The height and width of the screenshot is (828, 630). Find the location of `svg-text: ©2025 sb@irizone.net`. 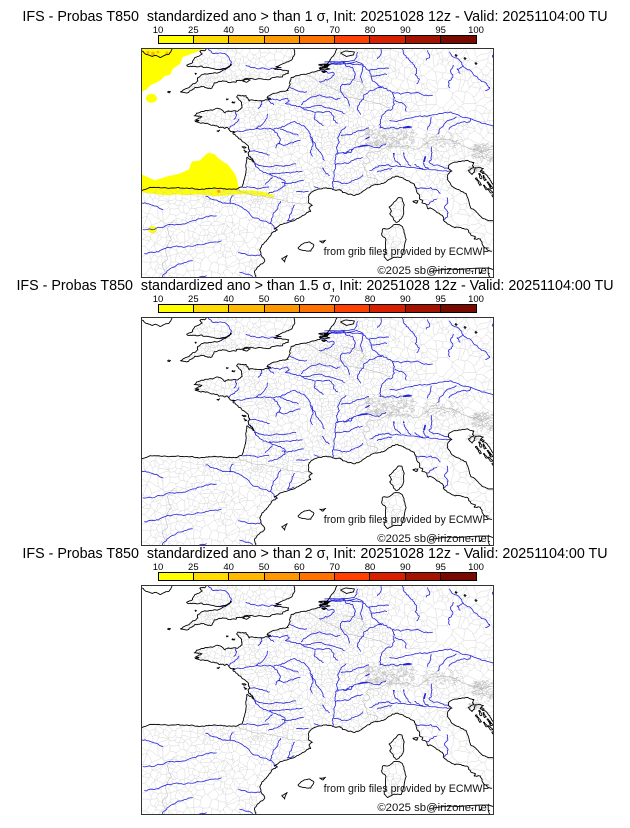

svg-text: ©2025 sb@irizone.net is located at coordinates (434, 271).